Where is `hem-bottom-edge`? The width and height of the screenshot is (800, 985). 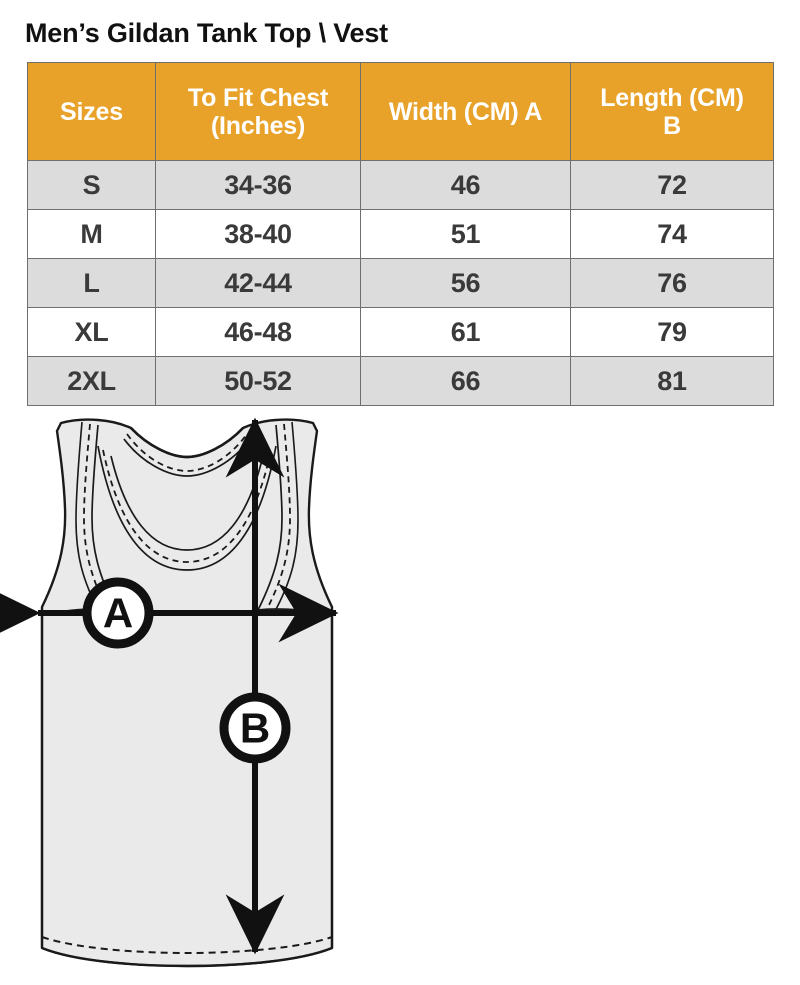 hem-bottom-edge is located at coordinates (187, 957).